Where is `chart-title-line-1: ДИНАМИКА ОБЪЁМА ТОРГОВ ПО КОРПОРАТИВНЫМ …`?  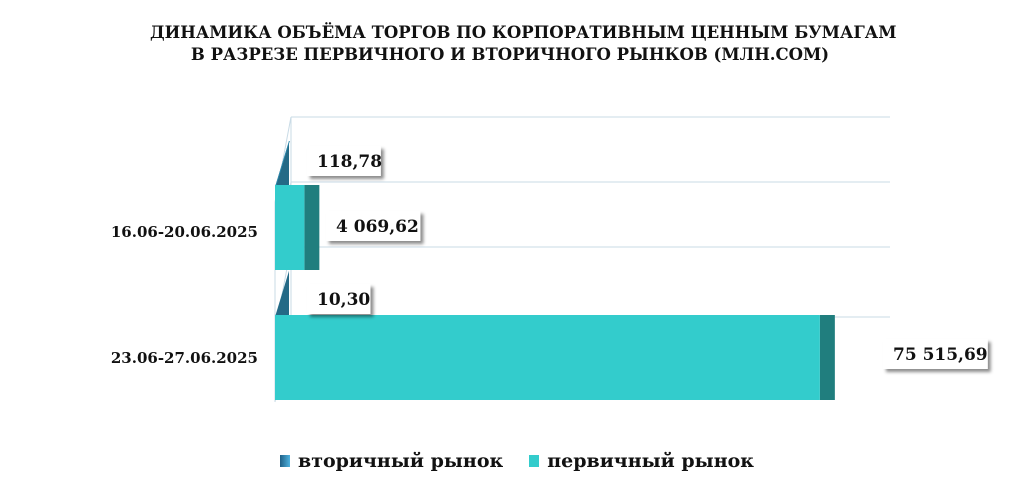 chart-title-line-1: ДИНАМИКА ОБЪЁМА ТОРГОВ ПО КОРПОРАТИВНЫМ … is located at coordinates (523, 32).